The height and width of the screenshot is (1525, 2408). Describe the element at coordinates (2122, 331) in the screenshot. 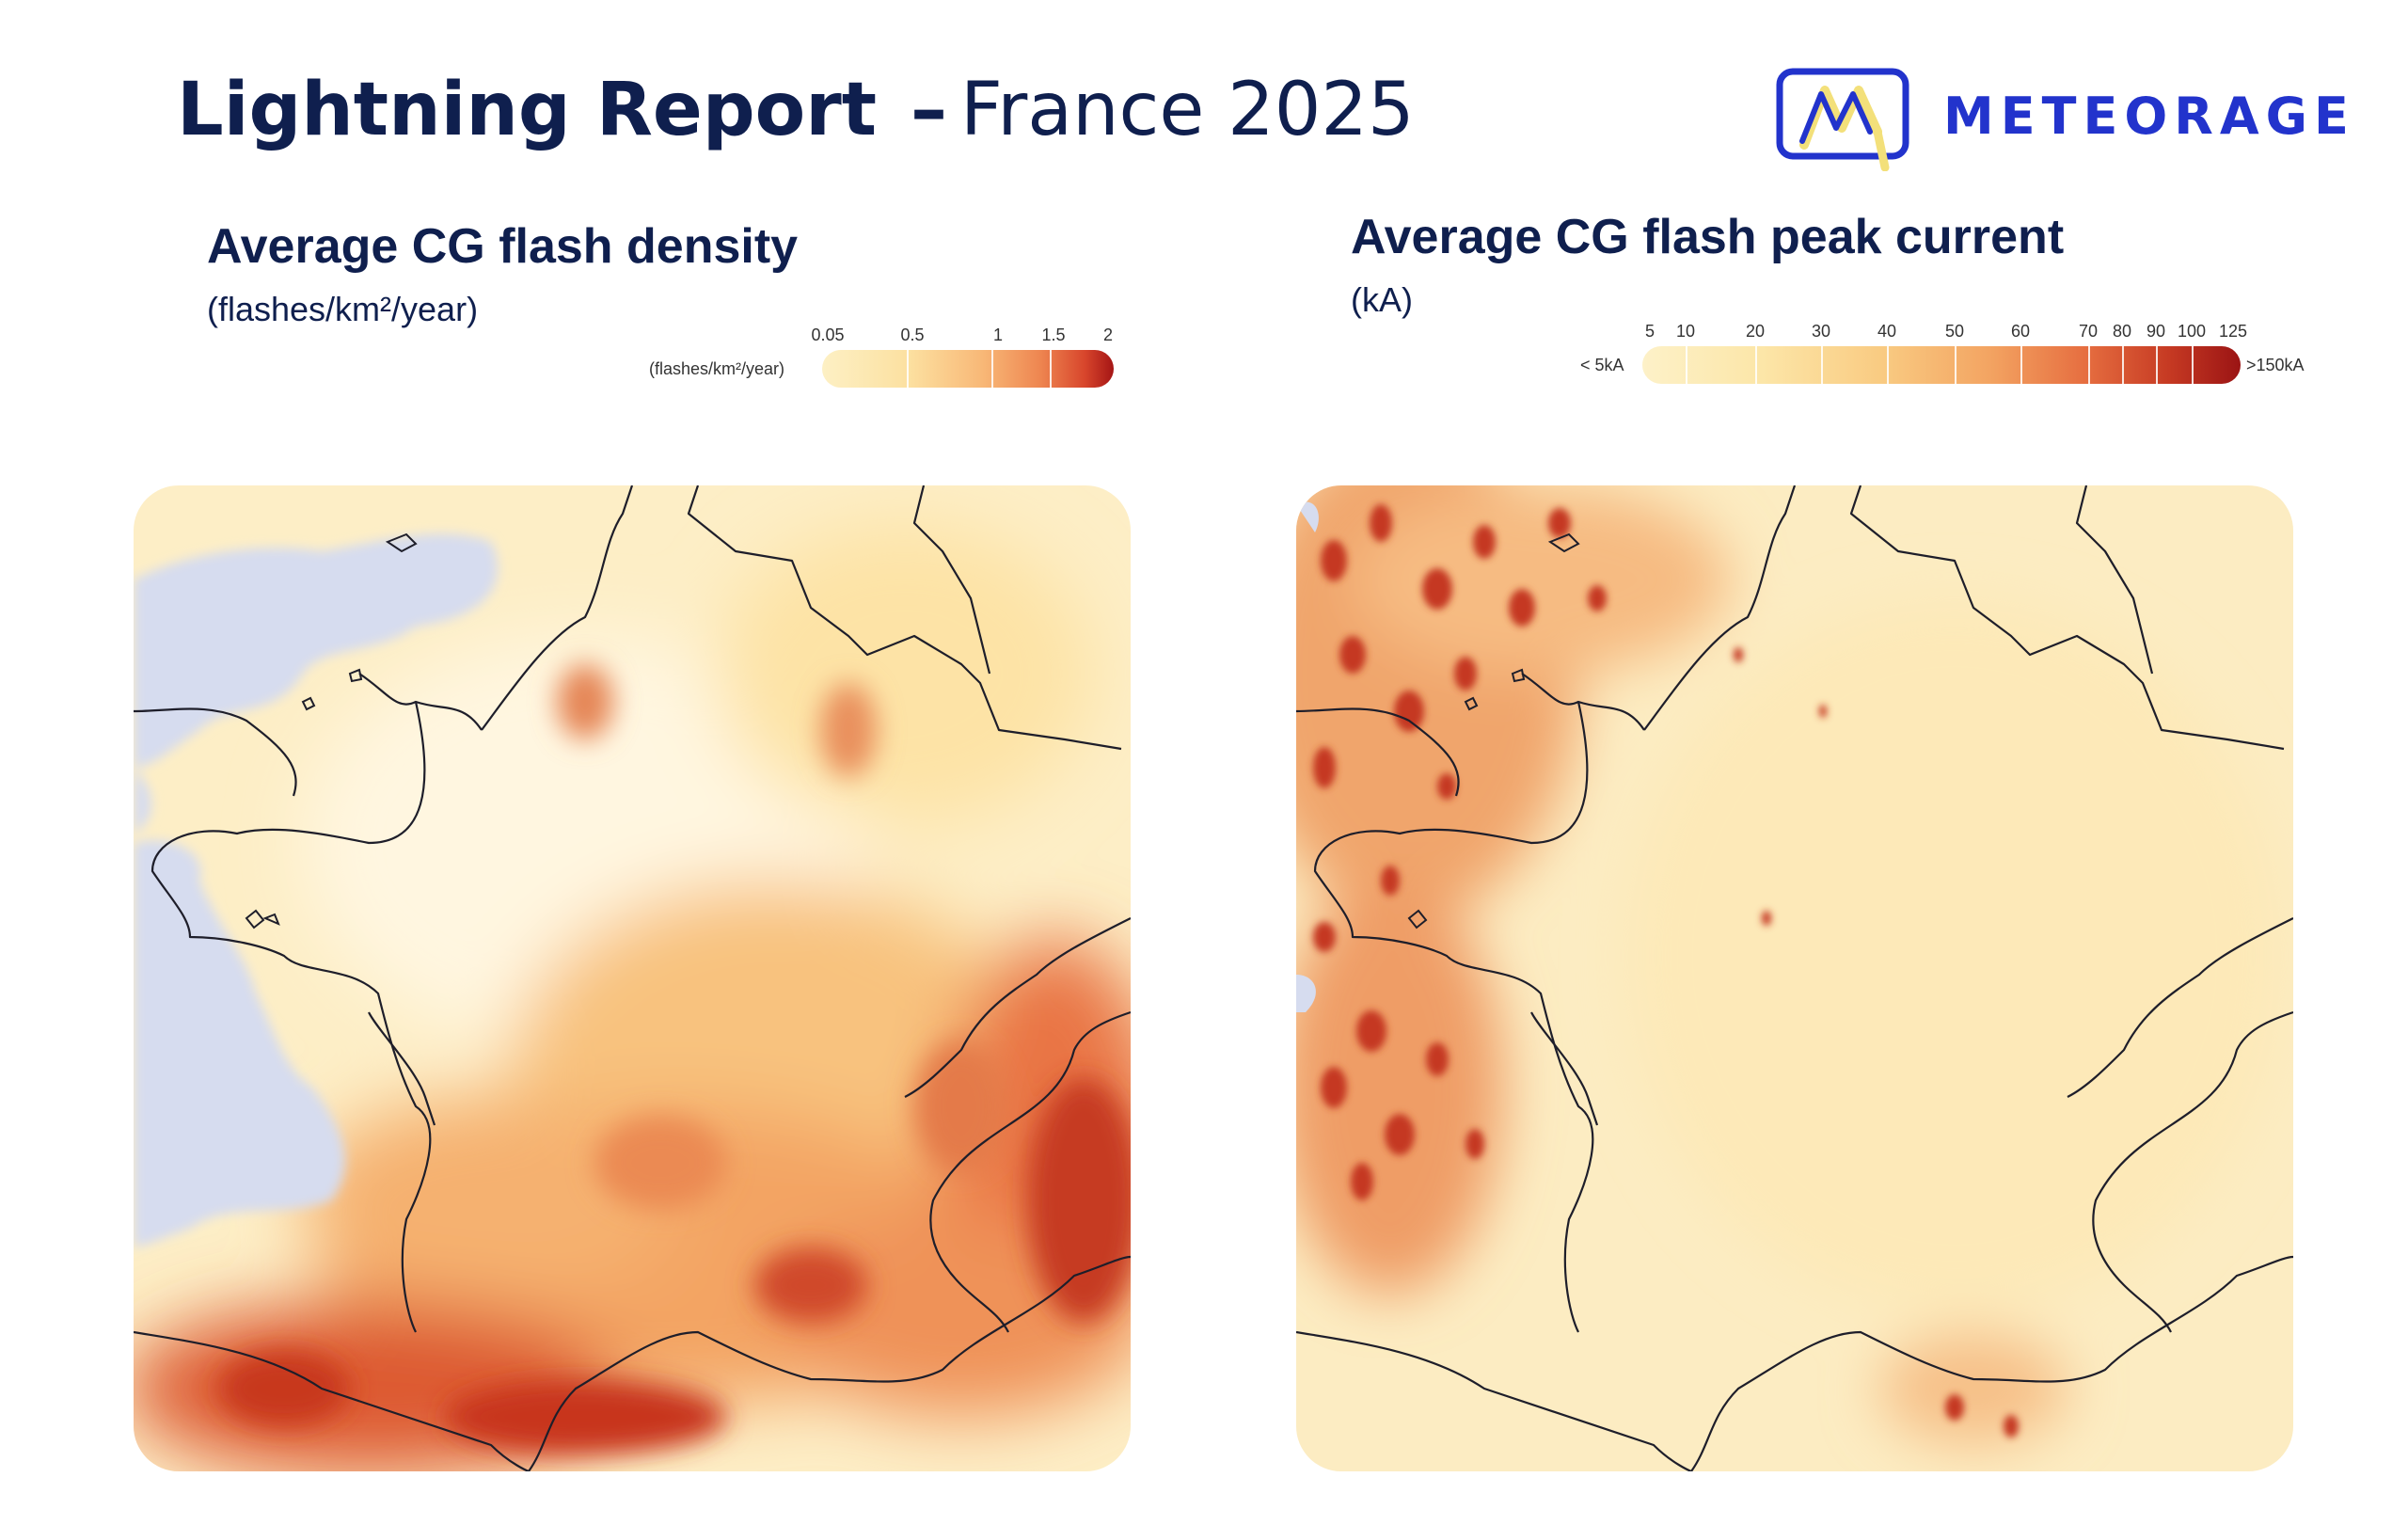

I see `legend-tick: 80` at that location.